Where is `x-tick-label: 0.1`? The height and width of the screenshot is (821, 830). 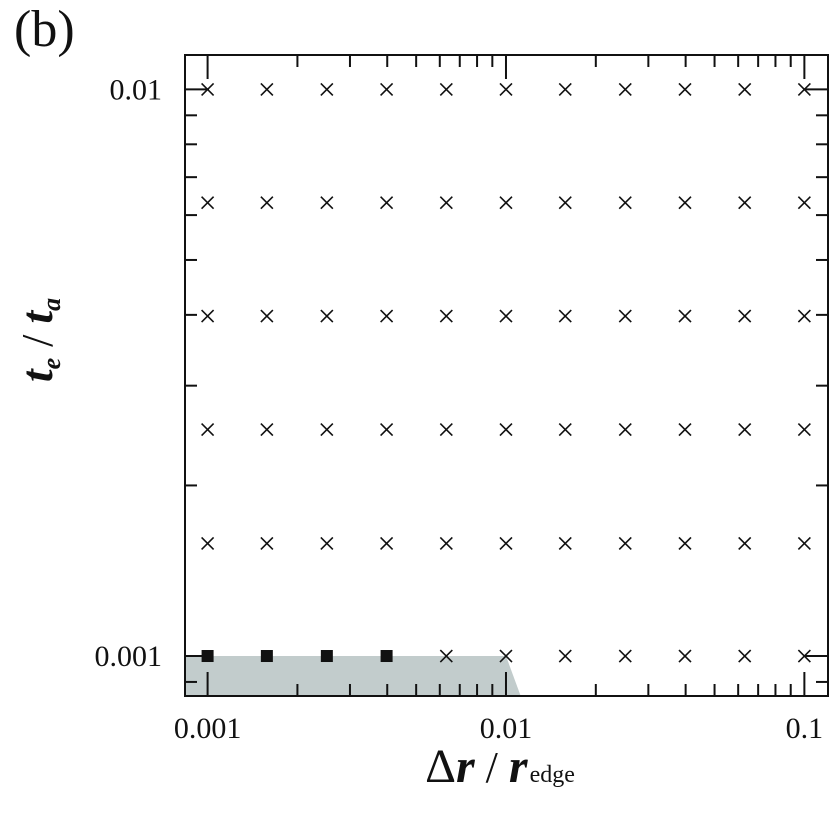
x-tick-label: 0.1 is located at coordinates (805, 728).